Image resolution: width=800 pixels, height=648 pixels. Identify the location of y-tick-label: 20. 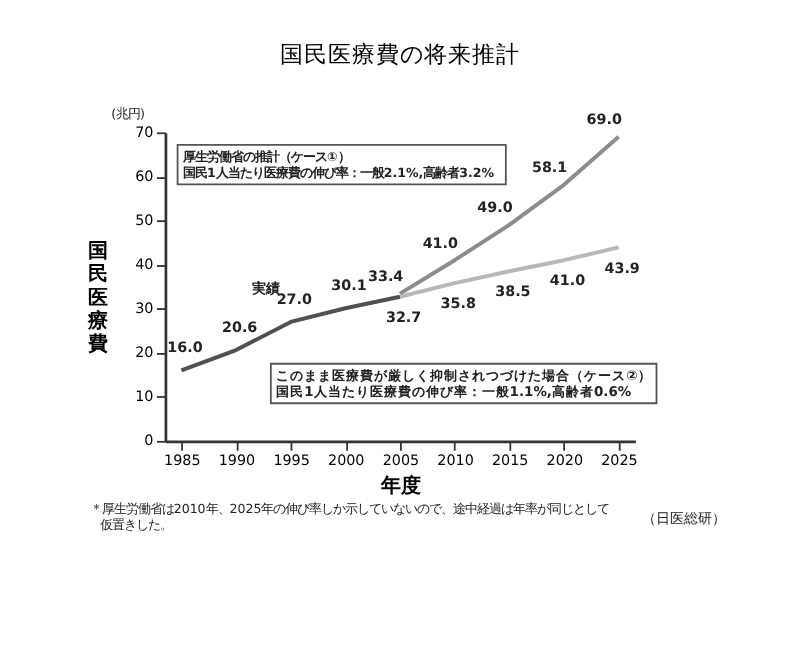
(145, 352).